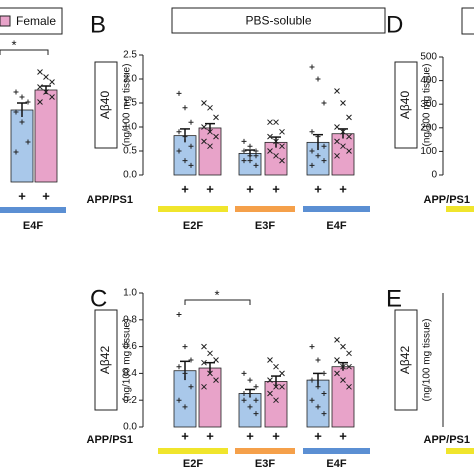 This screenshot has width=474, height=474. I want to click on panel-letter: C, so click(98, 298).